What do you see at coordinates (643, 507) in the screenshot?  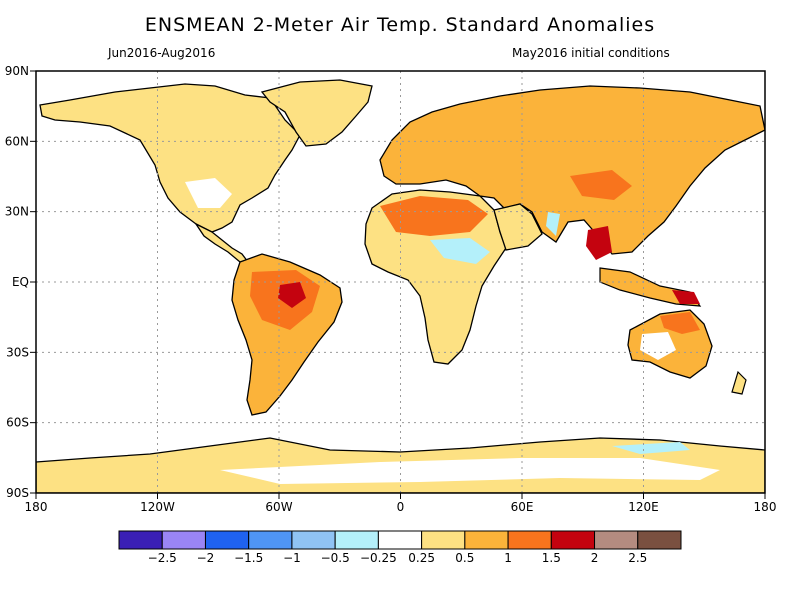 I see `lon-label: 120E` at bounding box center [643, 507].